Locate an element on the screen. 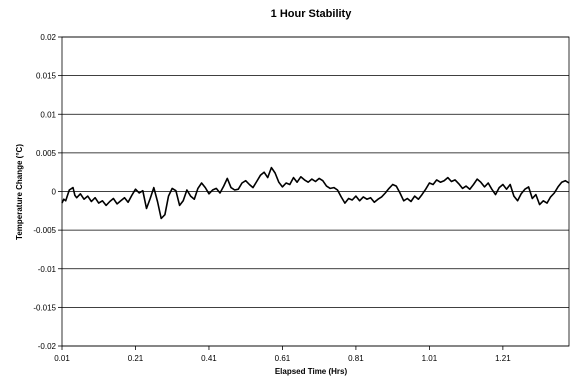  x-tick-label: 0.21 is located at coordinates (136, 358).